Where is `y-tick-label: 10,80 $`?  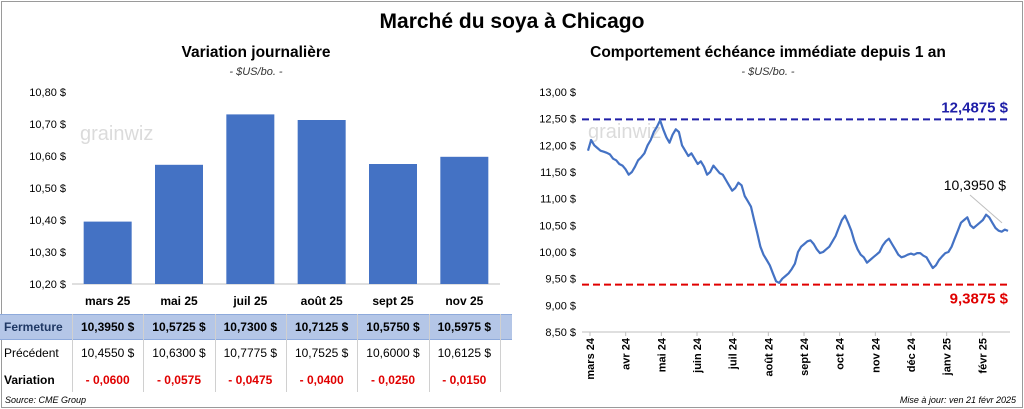
y-tick-label: 10,80 $ is located at coordinates (47, 93).